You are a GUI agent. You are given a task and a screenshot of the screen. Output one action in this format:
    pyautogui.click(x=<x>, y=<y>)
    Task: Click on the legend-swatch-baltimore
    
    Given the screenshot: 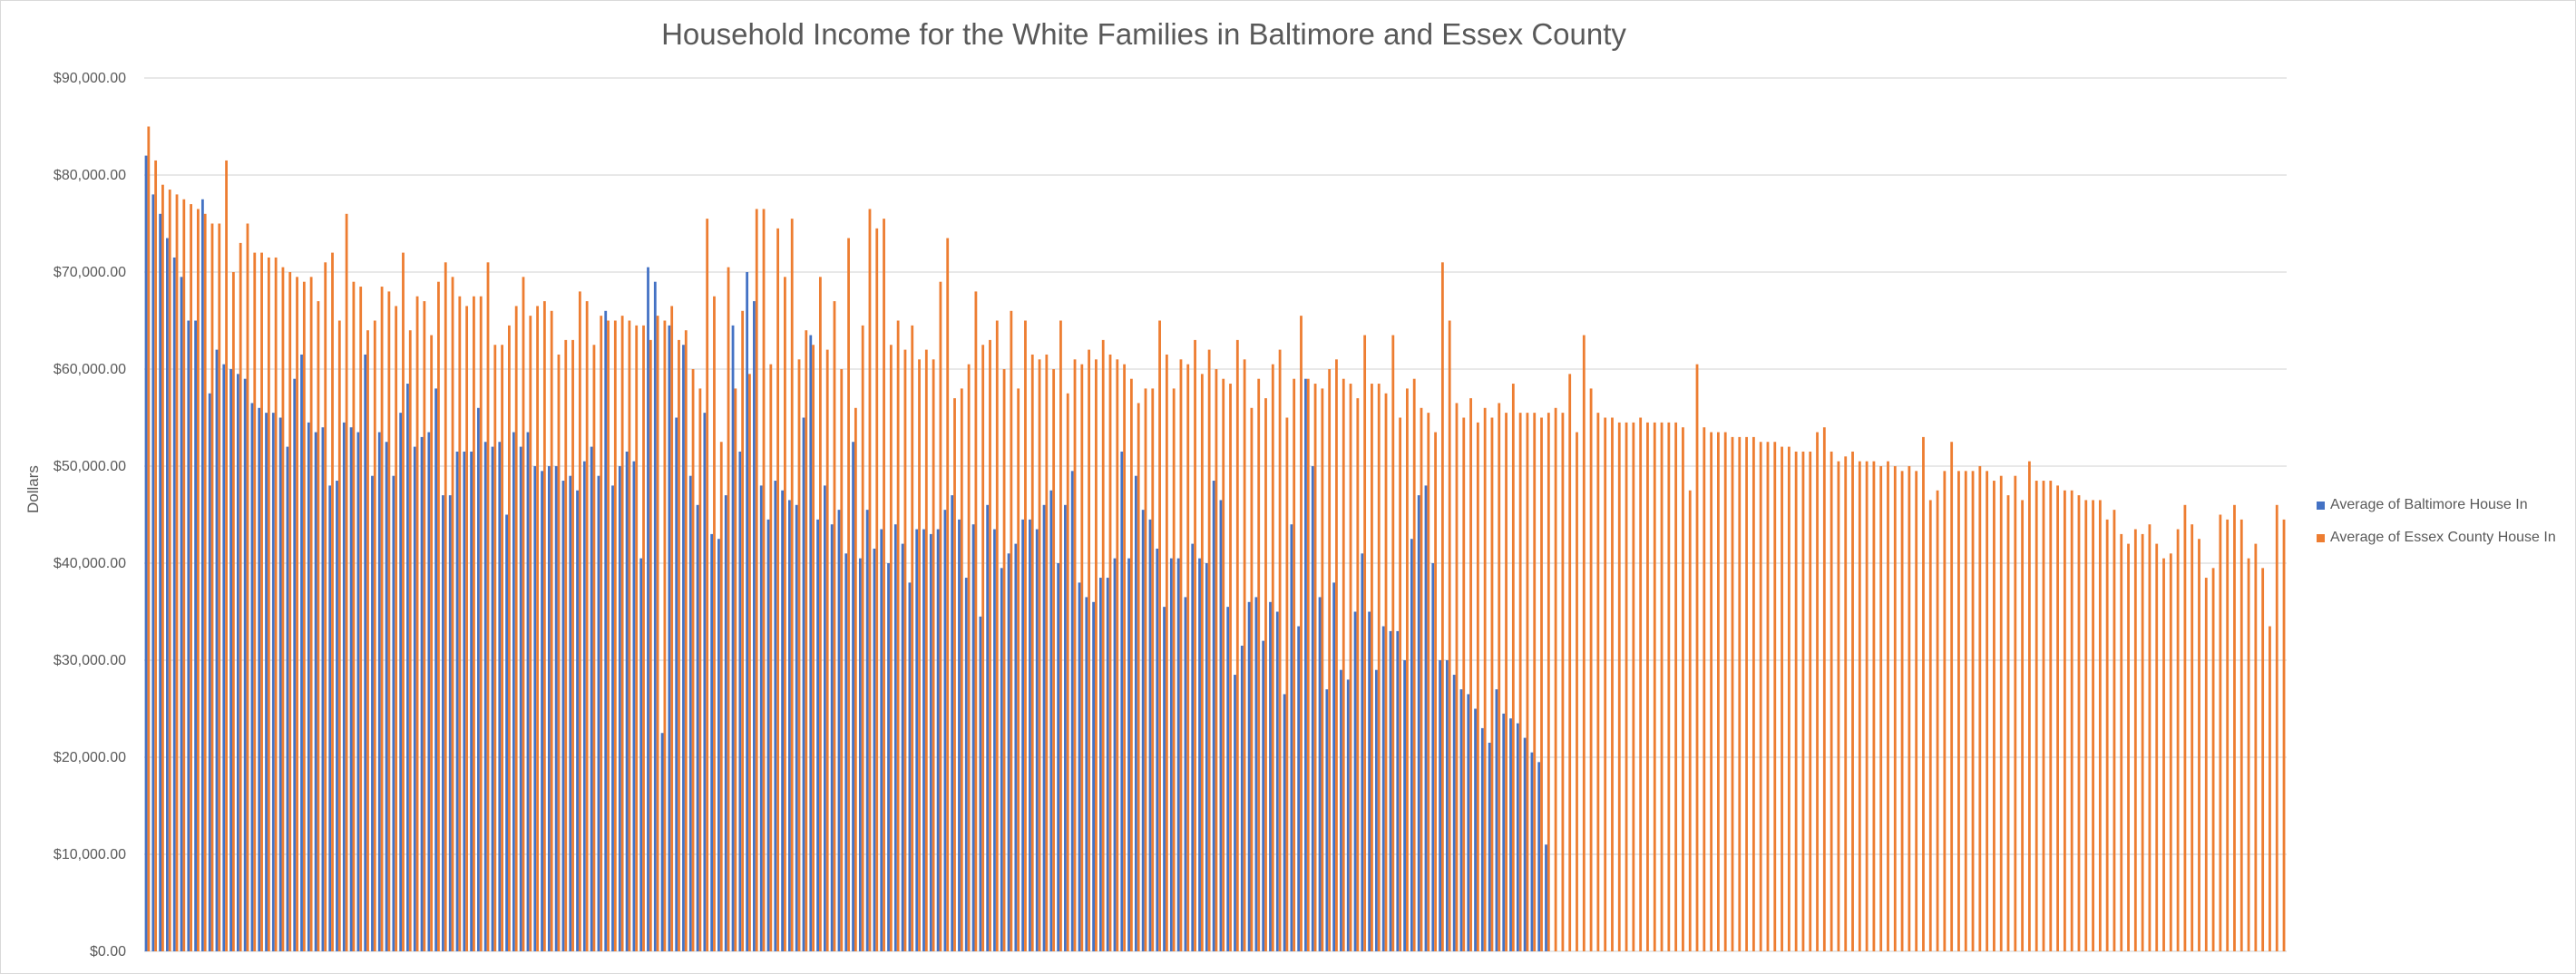 What is the action you would take?
    pyautogui.click(x=2321, y=506)
    